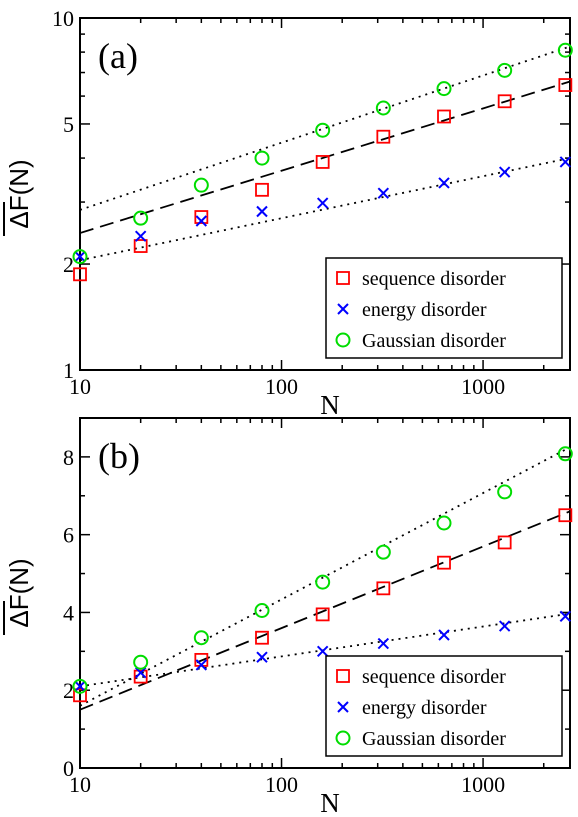  What do you see at coordinates (119, 456) in the screenshot?
I see `panel-label: (b)` at bounding box center [119, 456].